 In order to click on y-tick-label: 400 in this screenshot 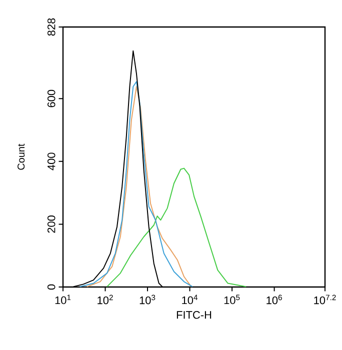, I will do `click(51, 161)`.